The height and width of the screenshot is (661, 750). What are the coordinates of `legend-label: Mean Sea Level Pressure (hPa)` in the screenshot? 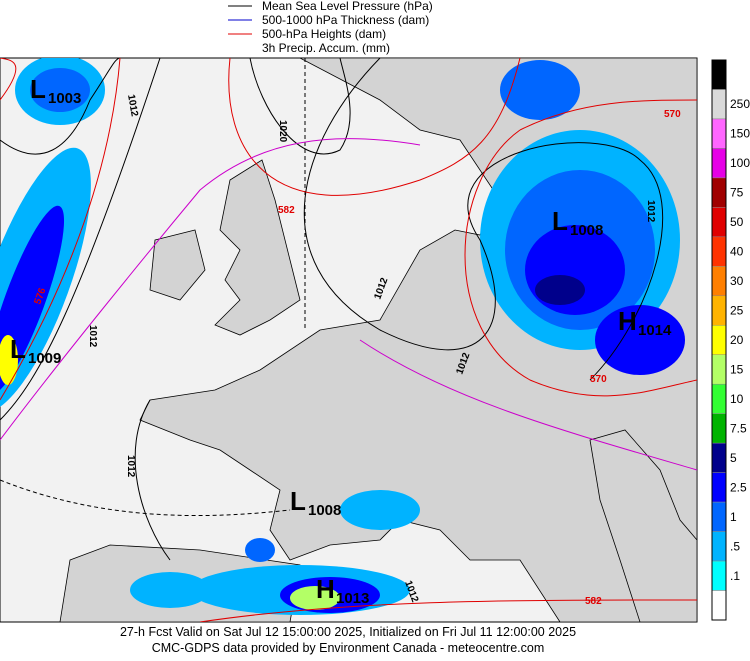 It's located at (347, 6).